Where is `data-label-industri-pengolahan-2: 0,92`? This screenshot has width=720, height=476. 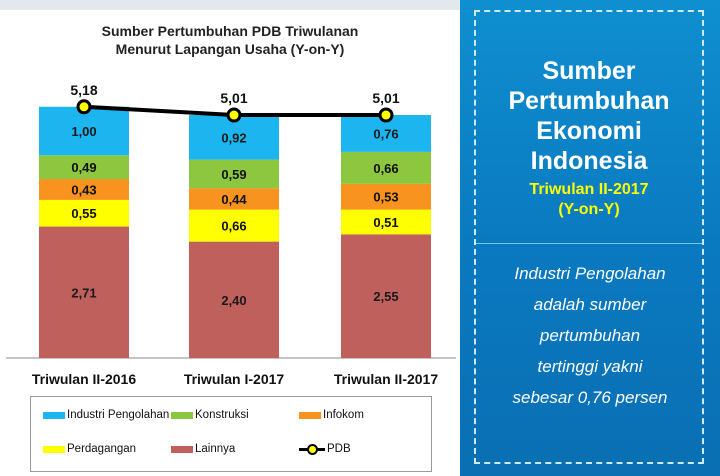 data-label-industri-pengolahan-2: 0,92 is located at coordinates (233, 137).